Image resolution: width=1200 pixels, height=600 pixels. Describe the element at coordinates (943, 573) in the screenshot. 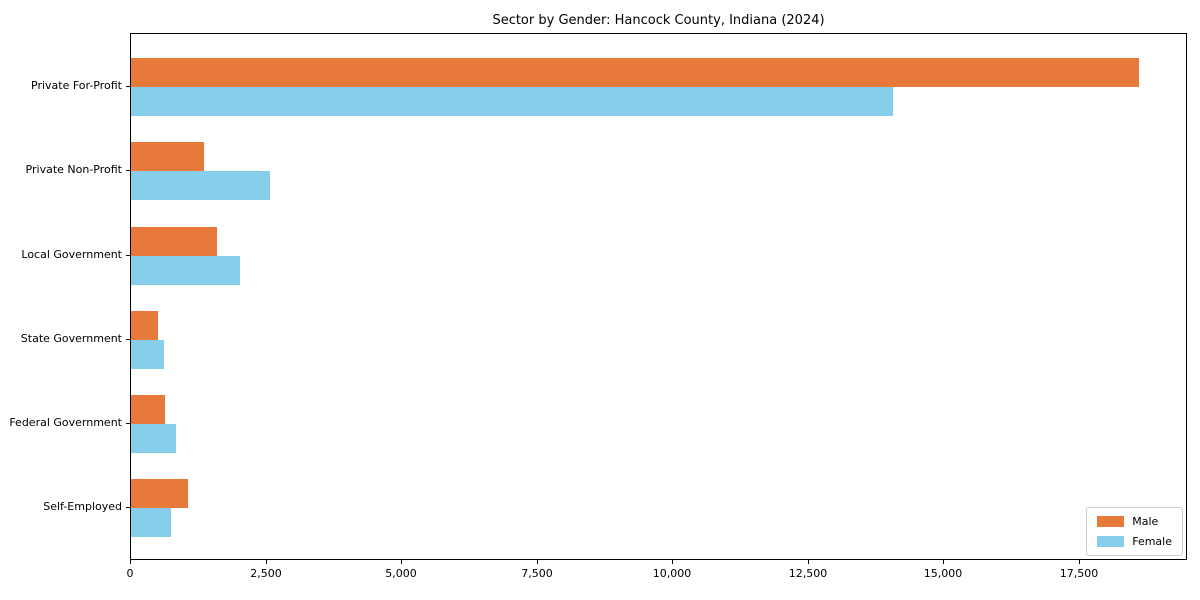

I see `x-tick-label: 15,000` at that location.